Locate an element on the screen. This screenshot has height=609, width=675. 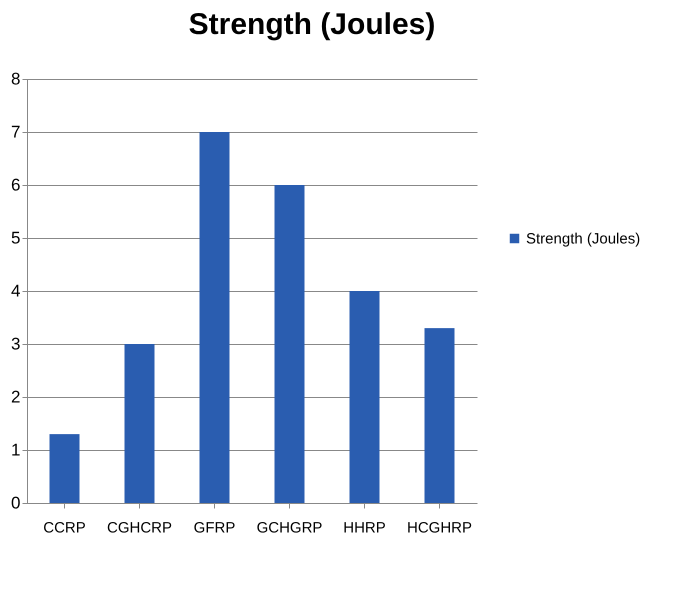
x-tick-label: CGHCRP is located at coordinates (139, 528).